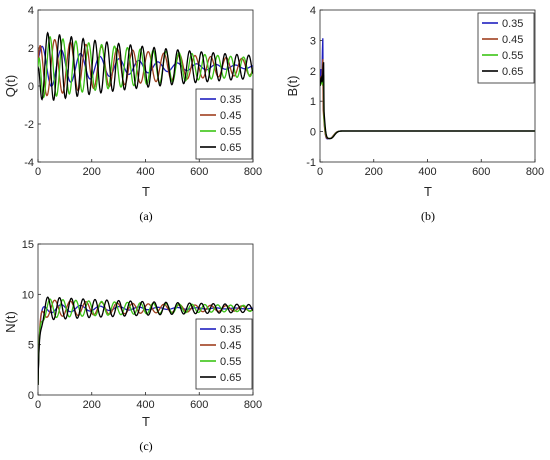 This screenshot has height=460, width=550. Describe the element at coordinates (253, 405) in the screenshot. I see `xtick-label-c-4: 800` at that location.